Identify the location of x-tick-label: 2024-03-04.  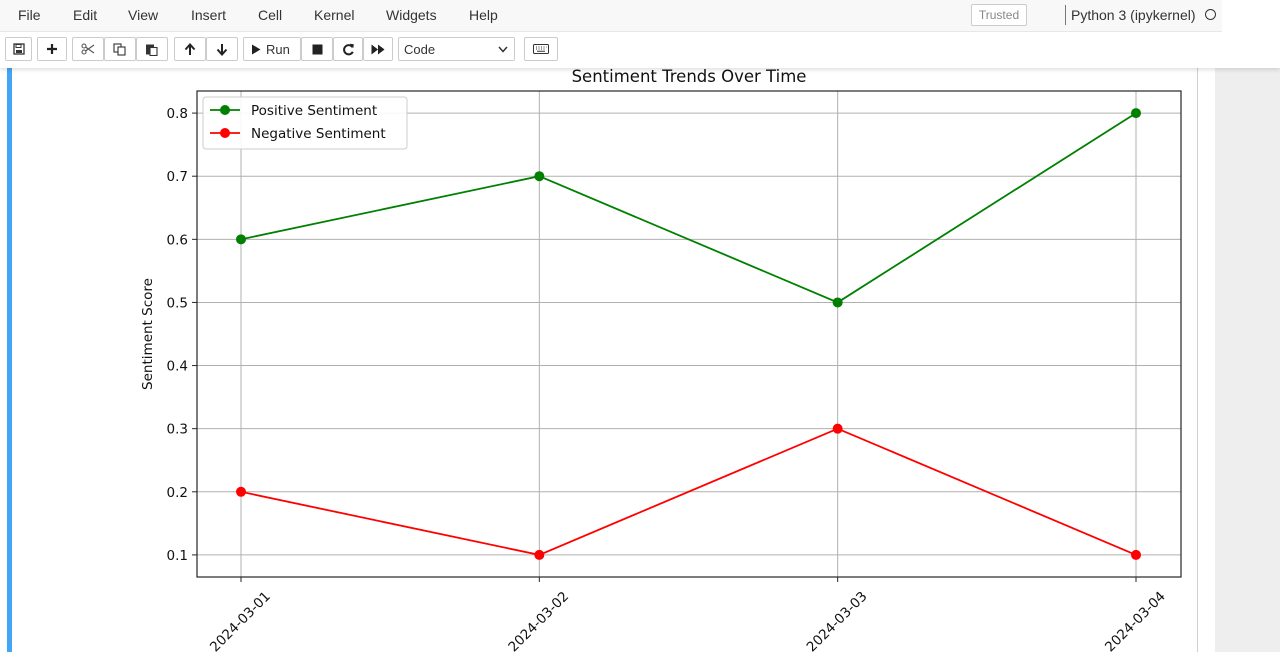
(1135, 620).